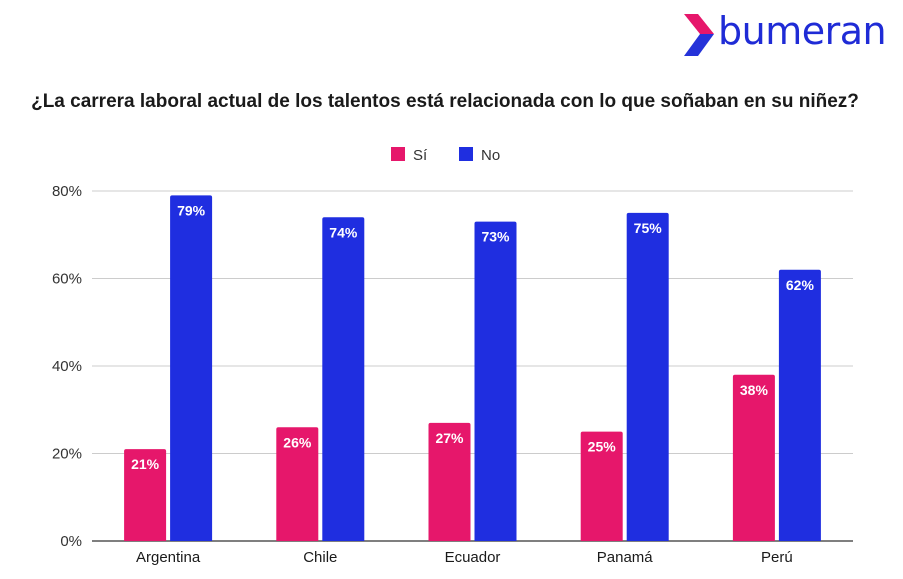 The width and height of the screenshot is (903, 579). I want to click on brand-name: bumeran, so click(802, 31).